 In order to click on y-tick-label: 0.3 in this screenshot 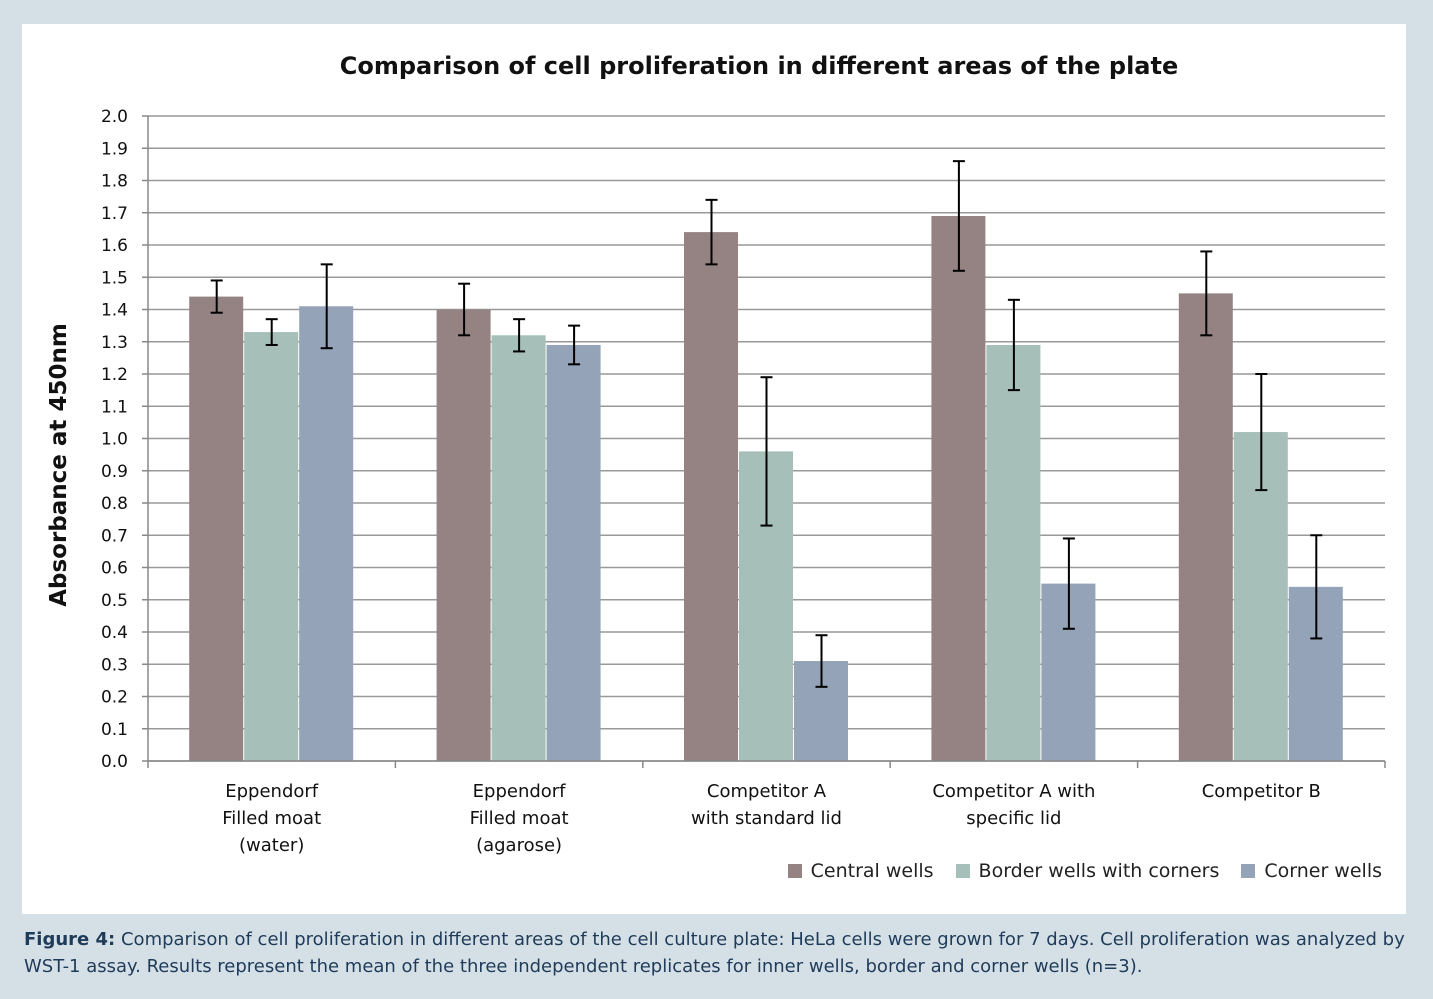, I will do `click(114, 665)`.